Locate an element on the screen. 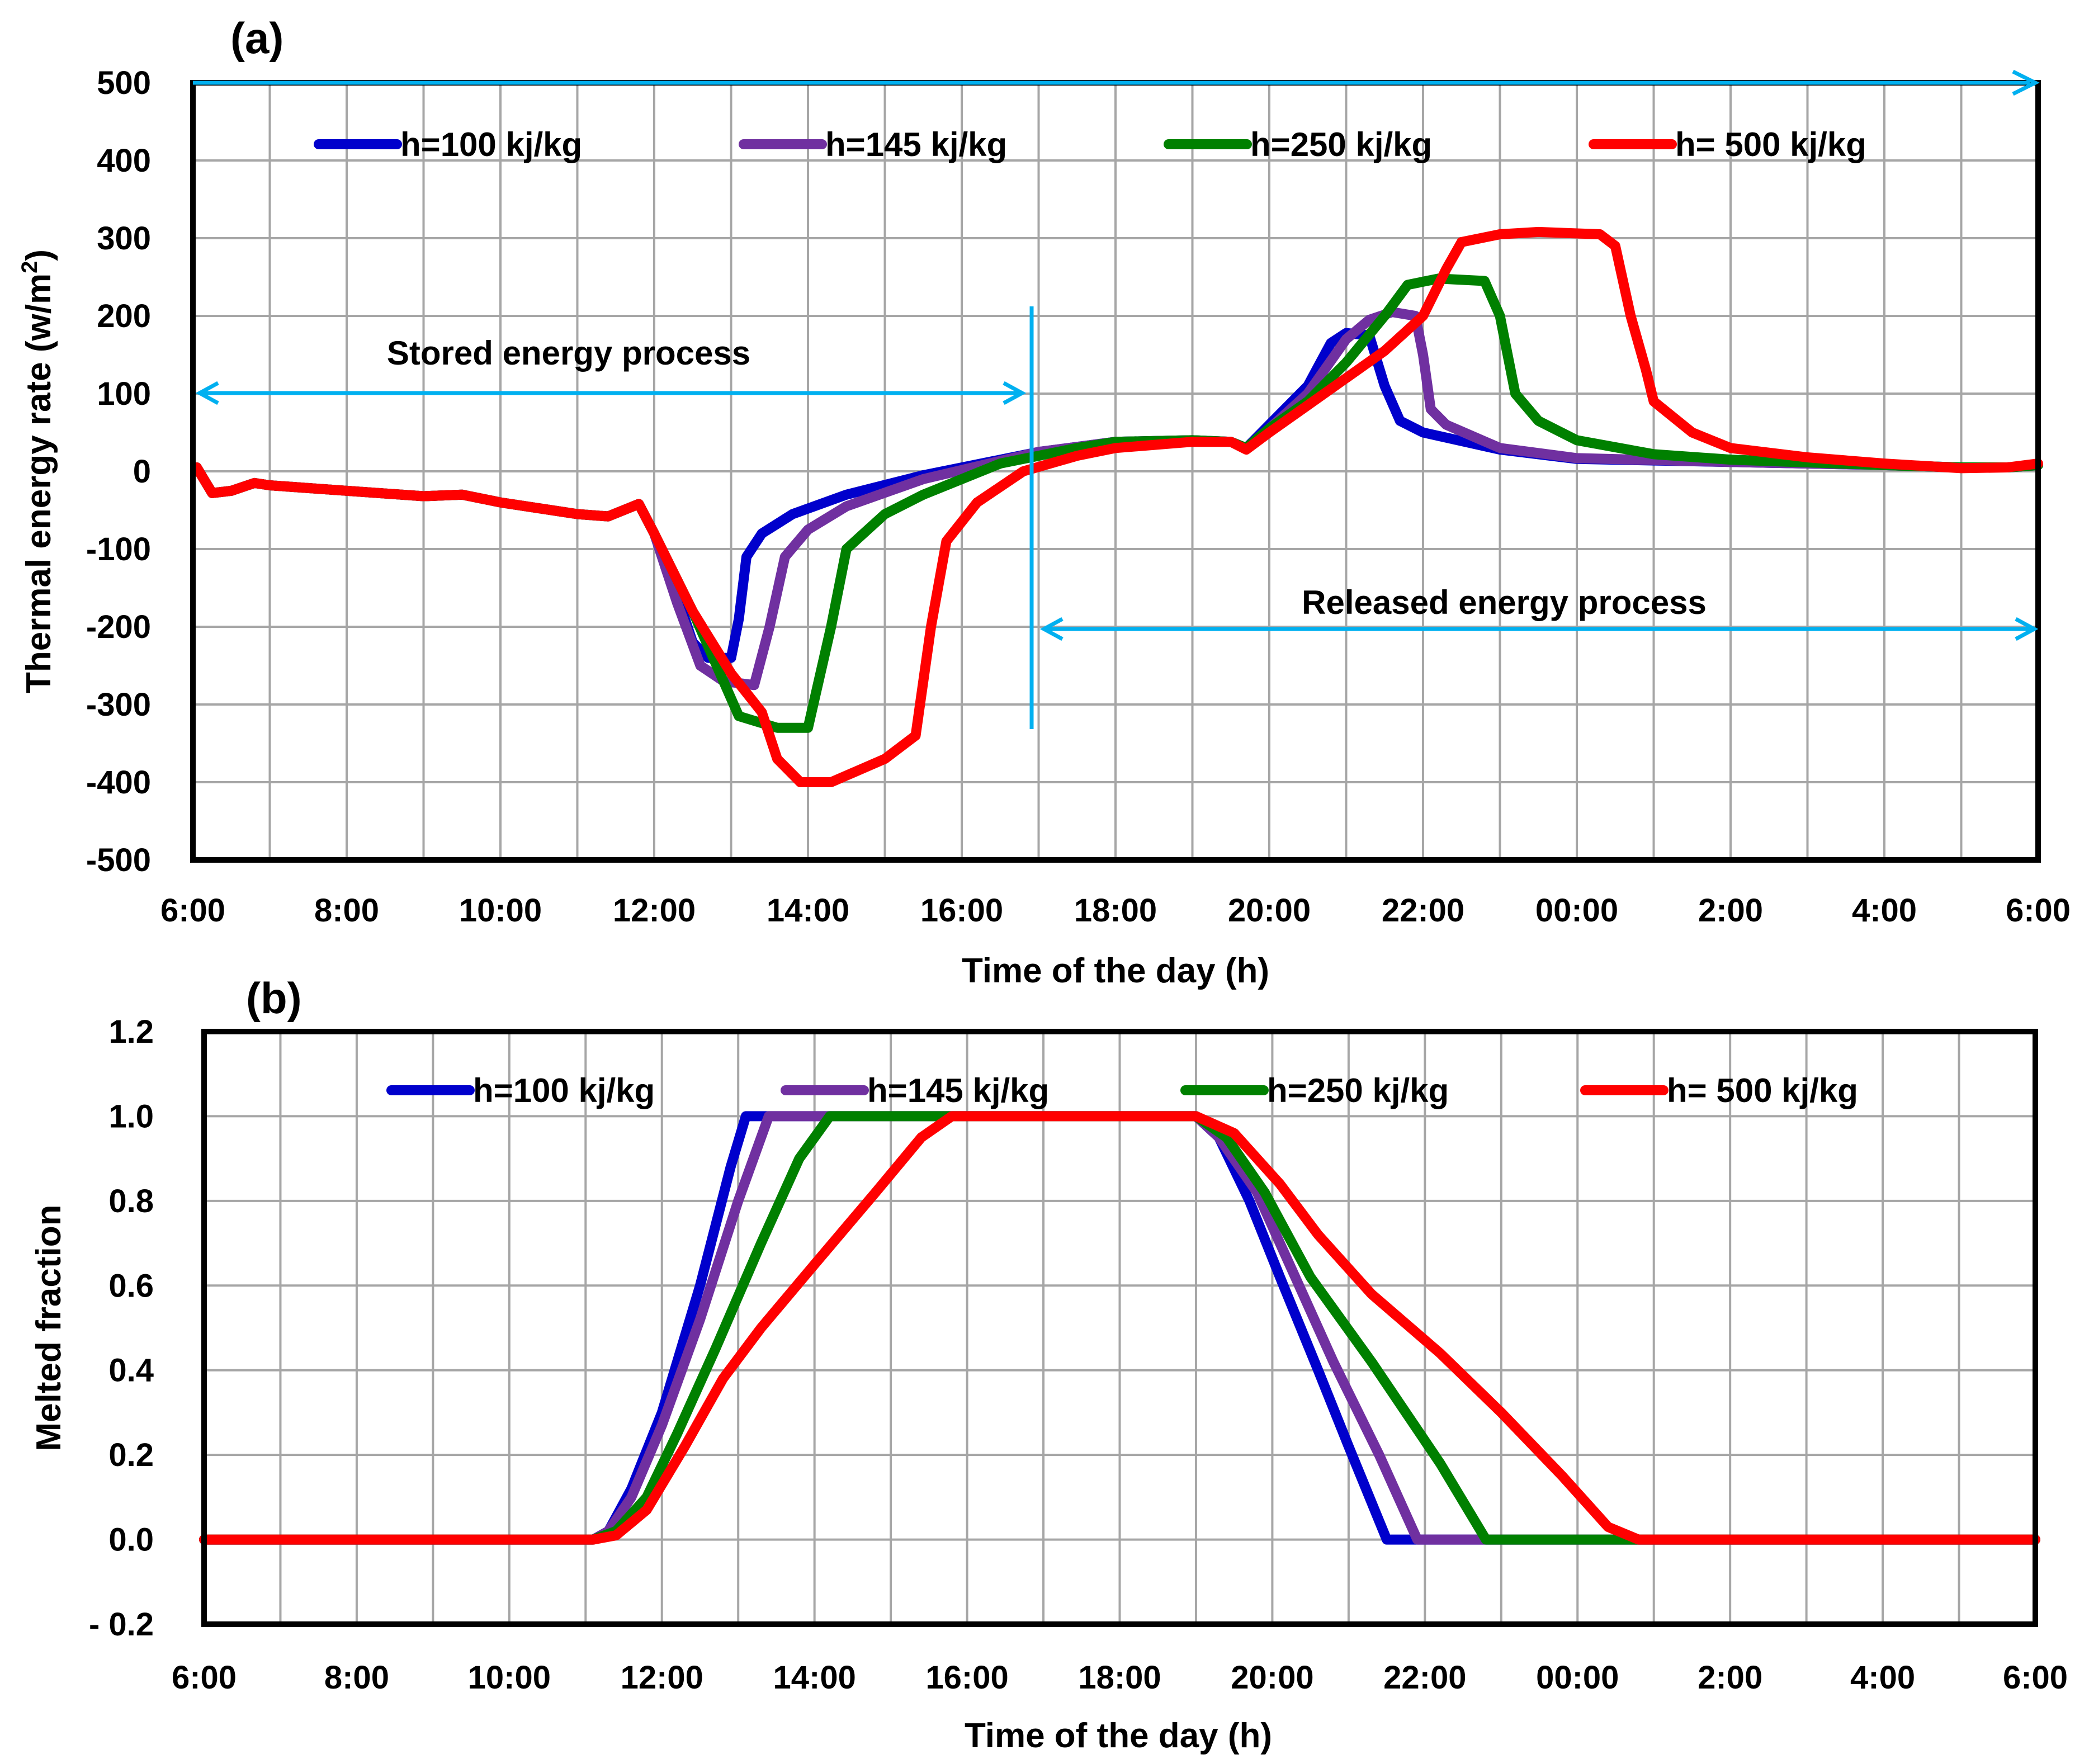 The image size is (2089, 1764). y-tick-label: 100 is located at coordinates (124, 394).